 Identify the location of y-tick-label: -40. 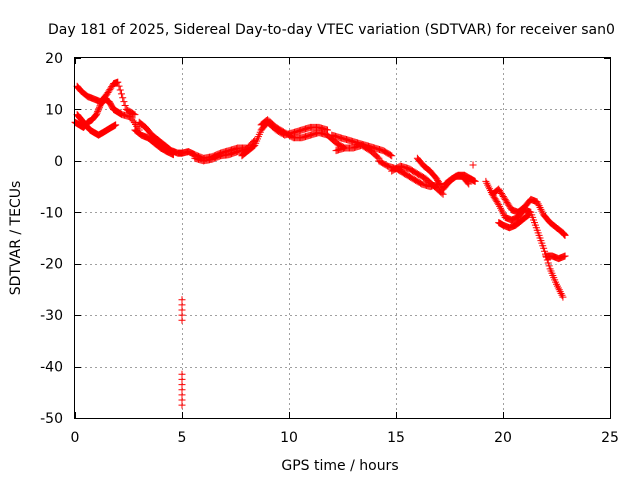
(51, 368).